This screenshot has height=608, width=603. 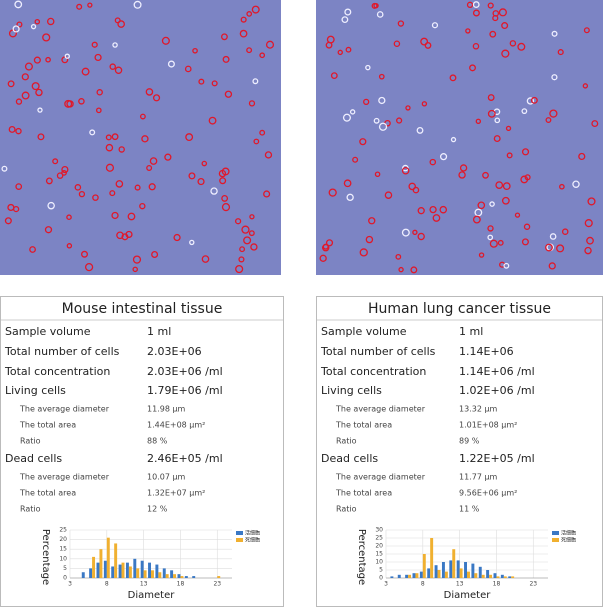 What do you see at coordinates (373, 371) in the screenshot?
I see `row-label: Total concentration` at bounding box center [373, 371].